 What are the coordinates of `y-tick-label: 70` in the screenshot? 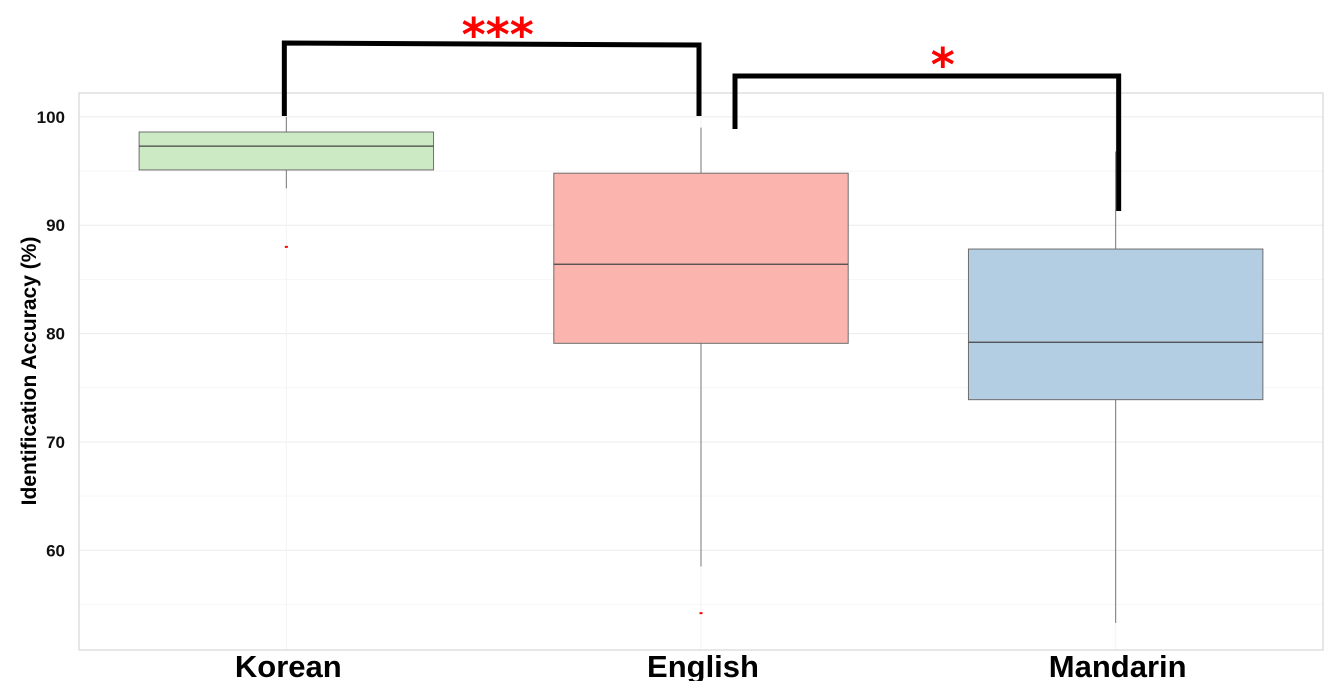 It's located at (55, 442).